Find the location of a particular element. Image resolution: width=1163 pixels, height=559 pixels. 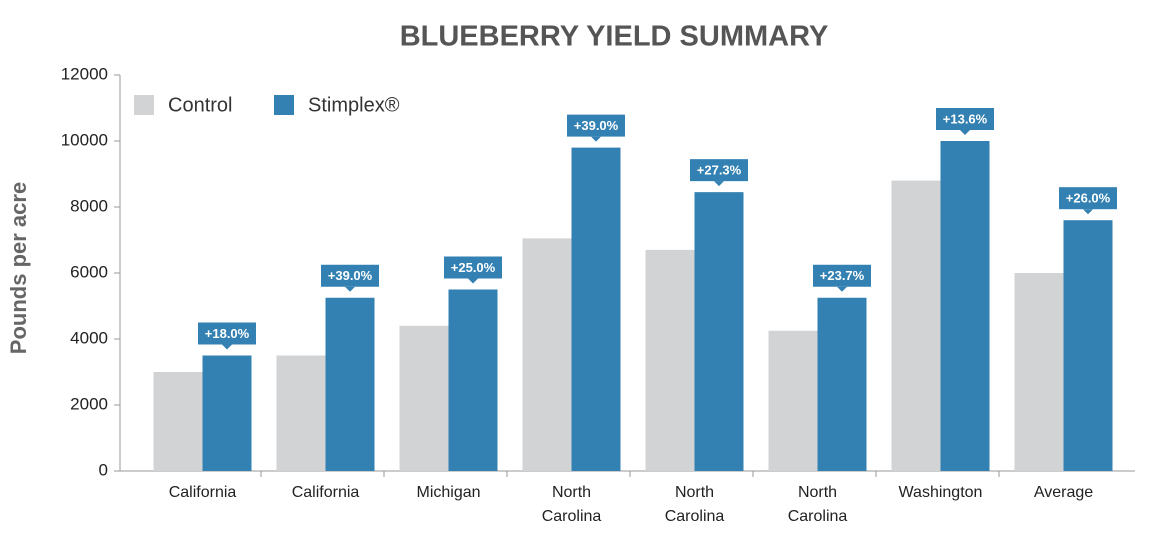

chart-title: BLUEBERRY YIELD SUMMARY is located at coordinates (614, 37).